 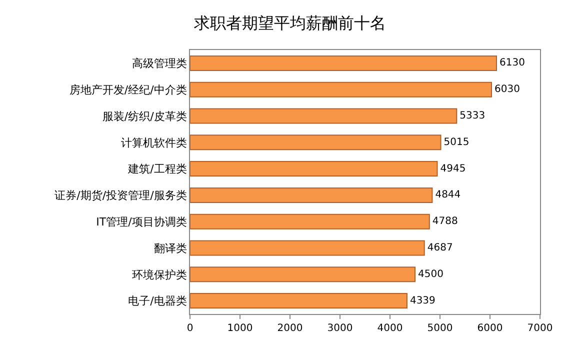 I want to click on y-tick-label: 电子/电器类, so click(x=157, y=301).